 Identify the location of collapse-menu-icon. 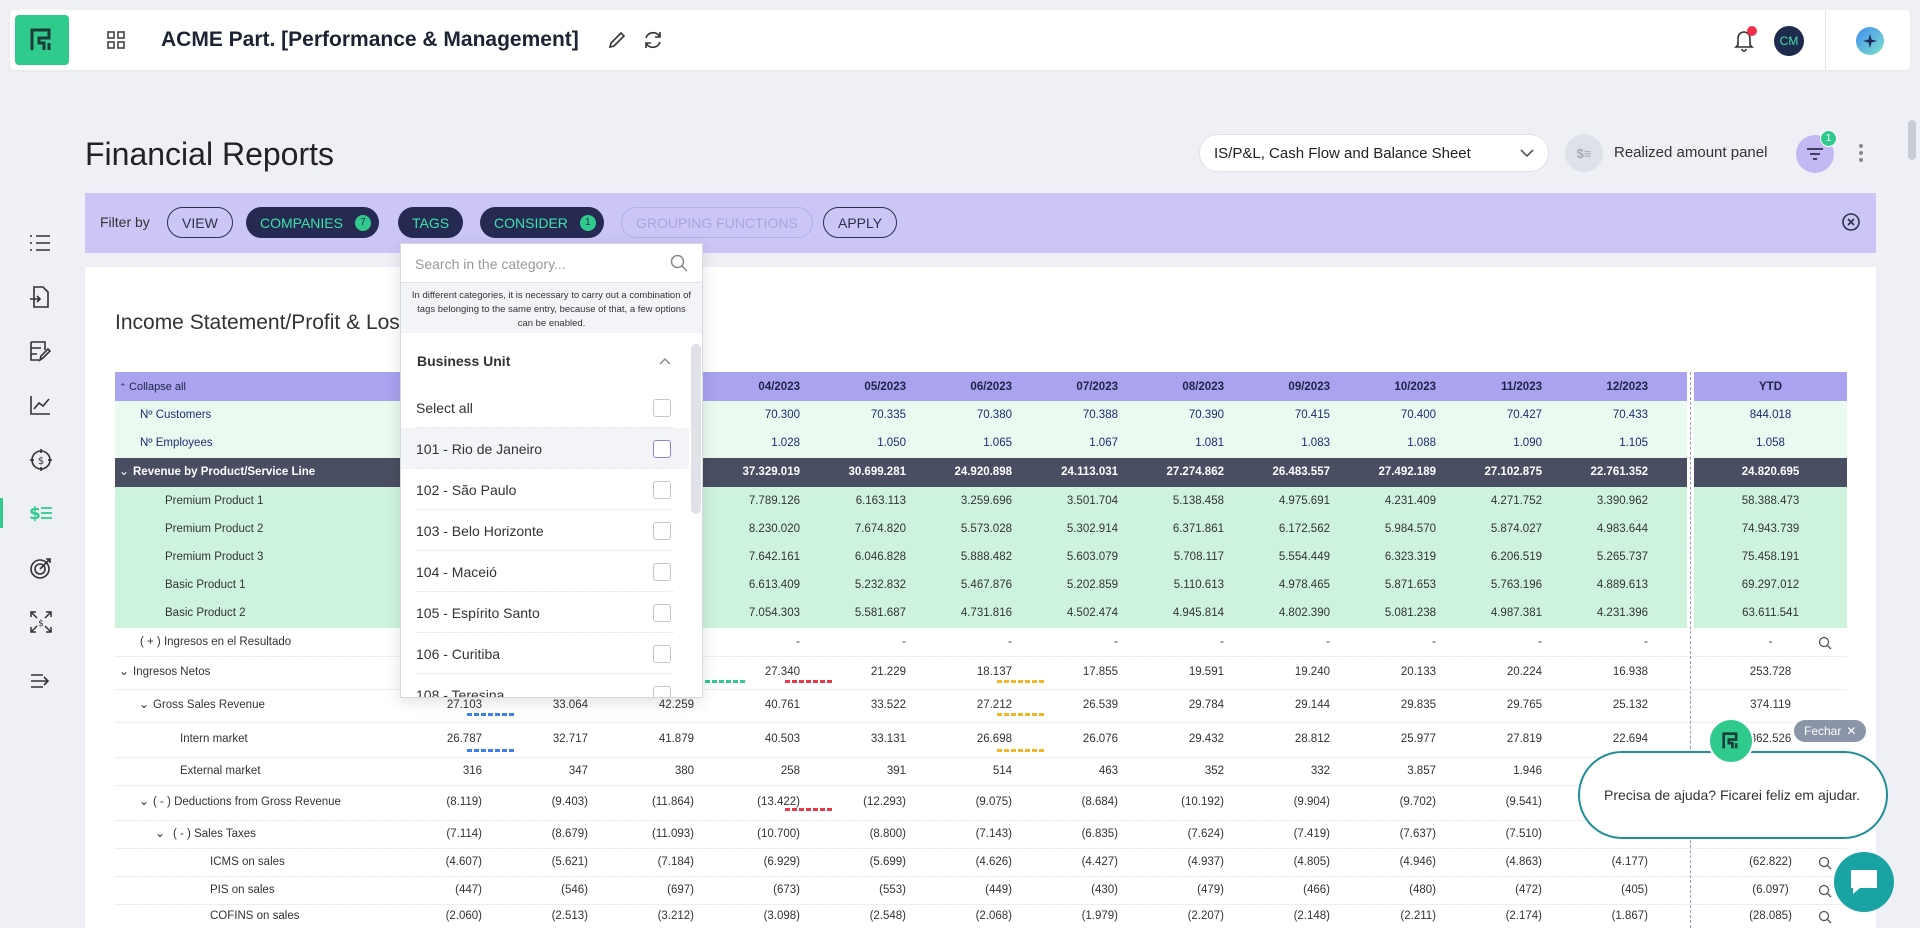
(40, 681).